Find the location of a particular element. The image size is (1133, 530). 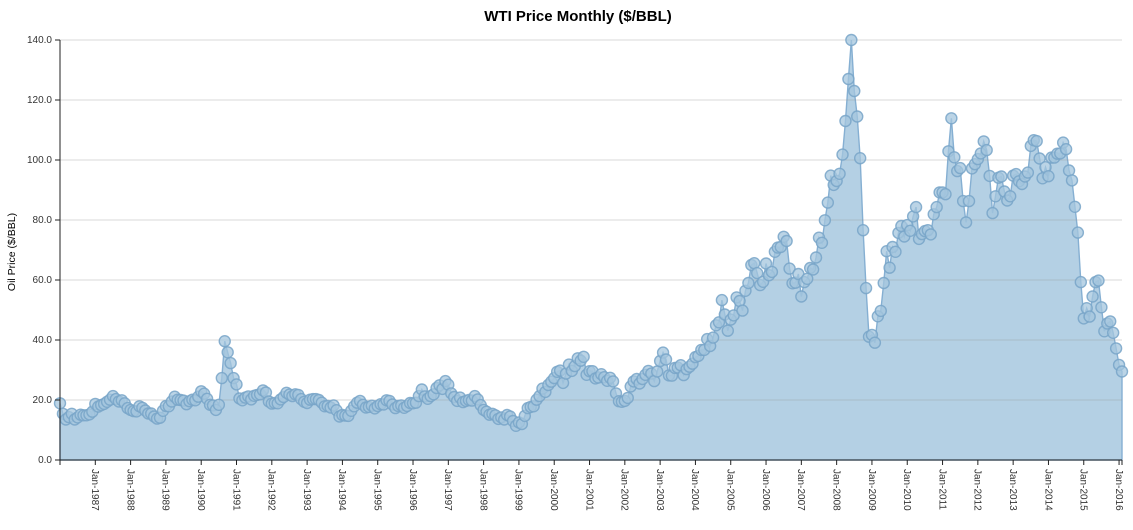

x-tick-label: Jan-2013 is located at coordinates (1012, 490).